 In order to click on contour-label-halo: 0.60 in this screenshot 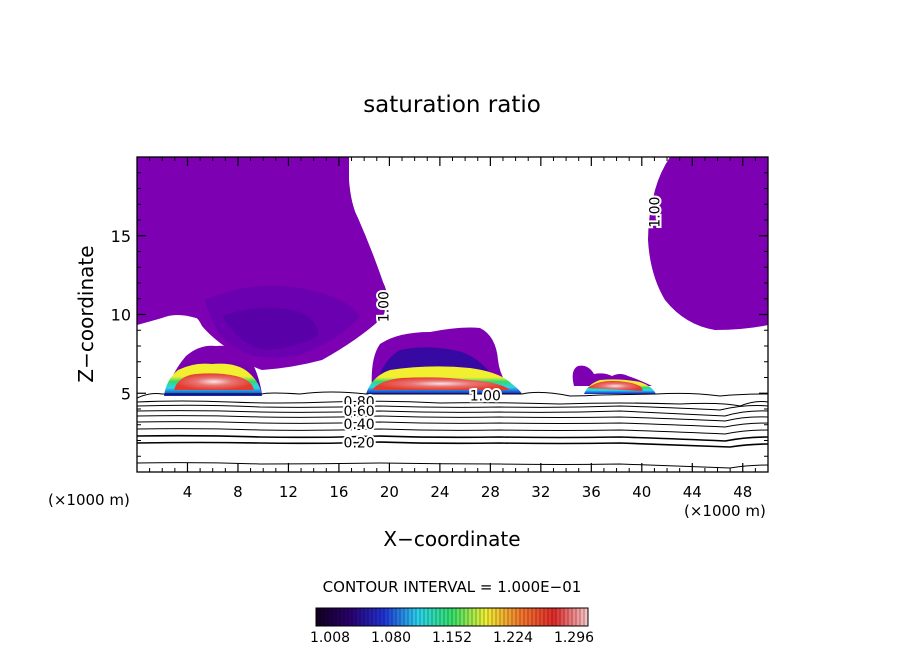, I will do `click(359, 412)`.